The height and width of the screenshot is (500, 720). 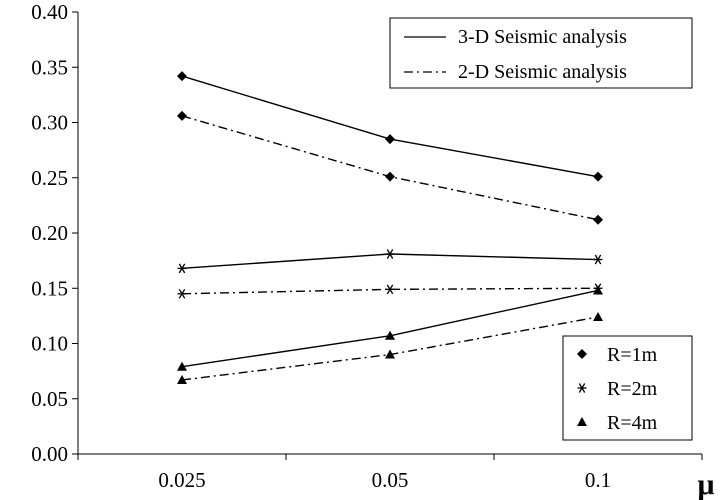 What do you see at coordinates (49, 178) in the screenshot?
I see `y-tick-label: 0.25` at bounding box center [49, 178].